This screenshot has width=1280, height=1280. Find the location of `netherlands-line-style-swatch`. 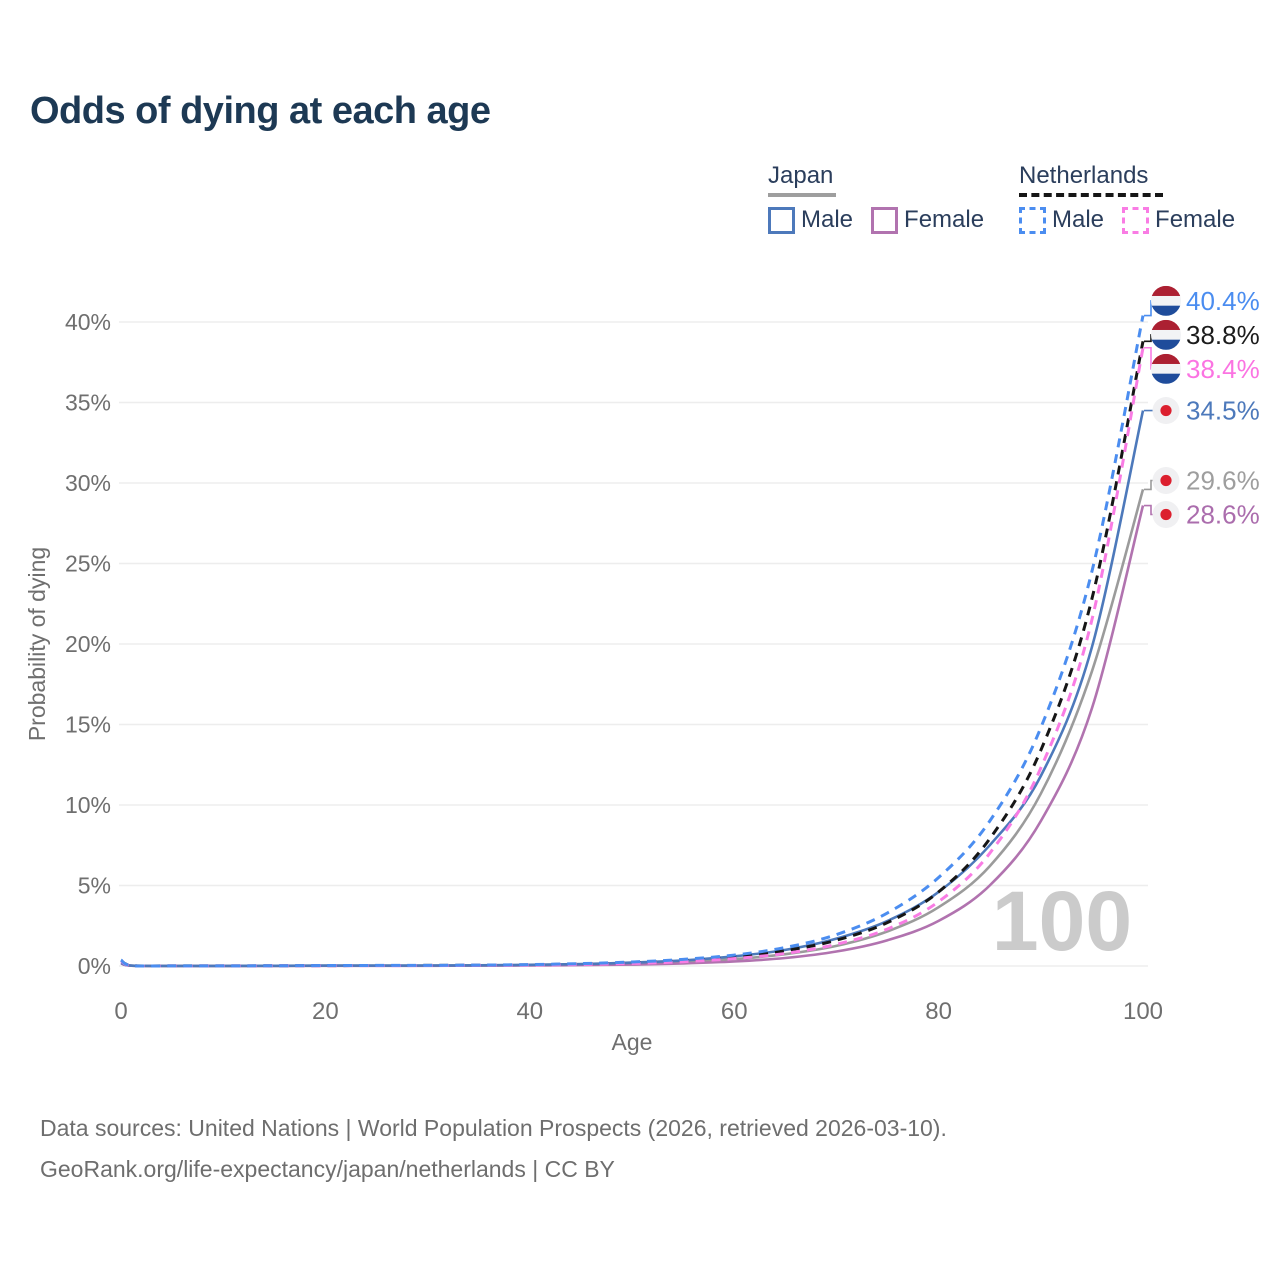

netherlands-line-style-swatch is located at coordinates (1091, 195).